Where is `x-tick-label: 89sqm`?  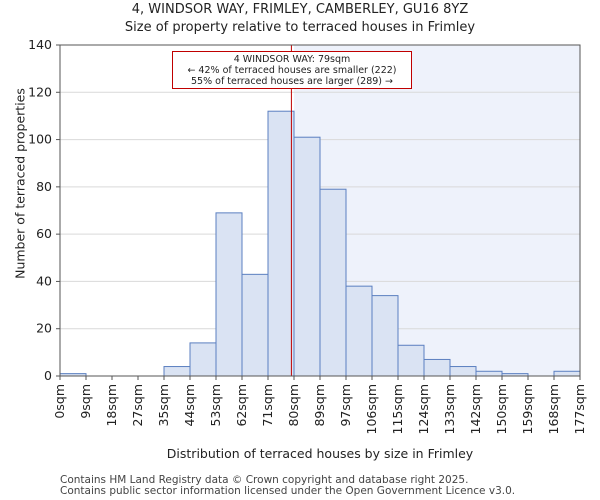 x-tick-label: 89sqm is located at coordinates (319, 405).